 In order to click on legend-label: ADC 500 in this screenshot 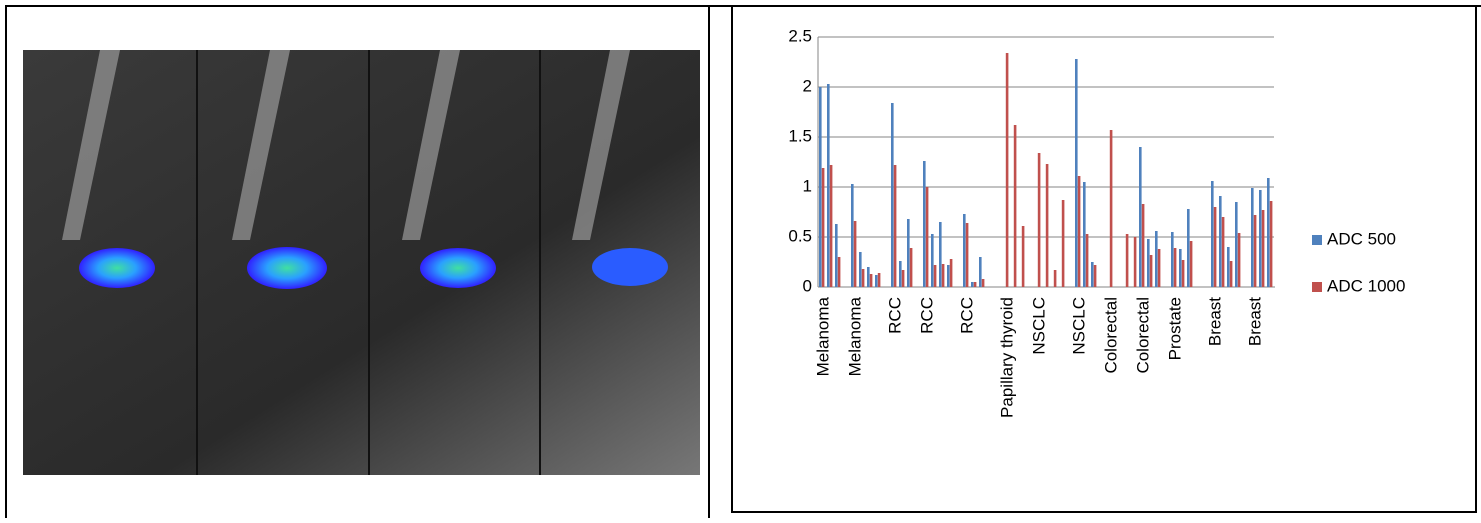, I will do `click(1361, 238)`.